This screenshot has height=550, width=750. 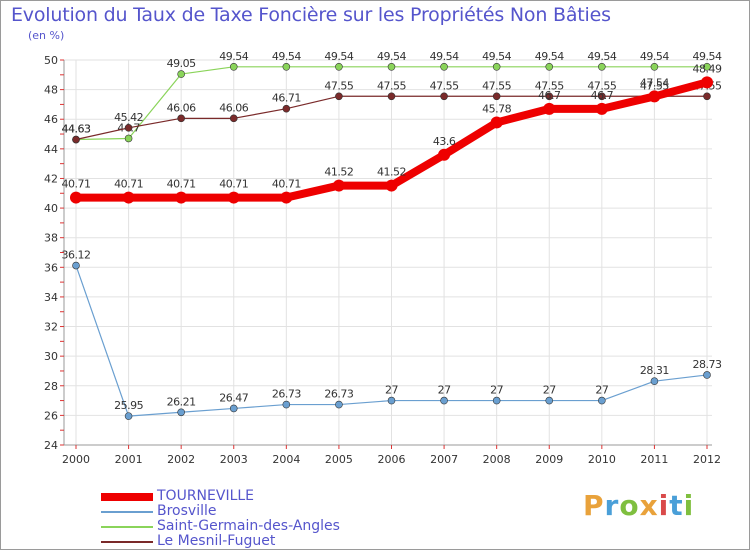 What do you see at coordinates (654, 370) in the screenshot?
I see `data-label-brosville: 28.31` at bounding box center [654, 370].